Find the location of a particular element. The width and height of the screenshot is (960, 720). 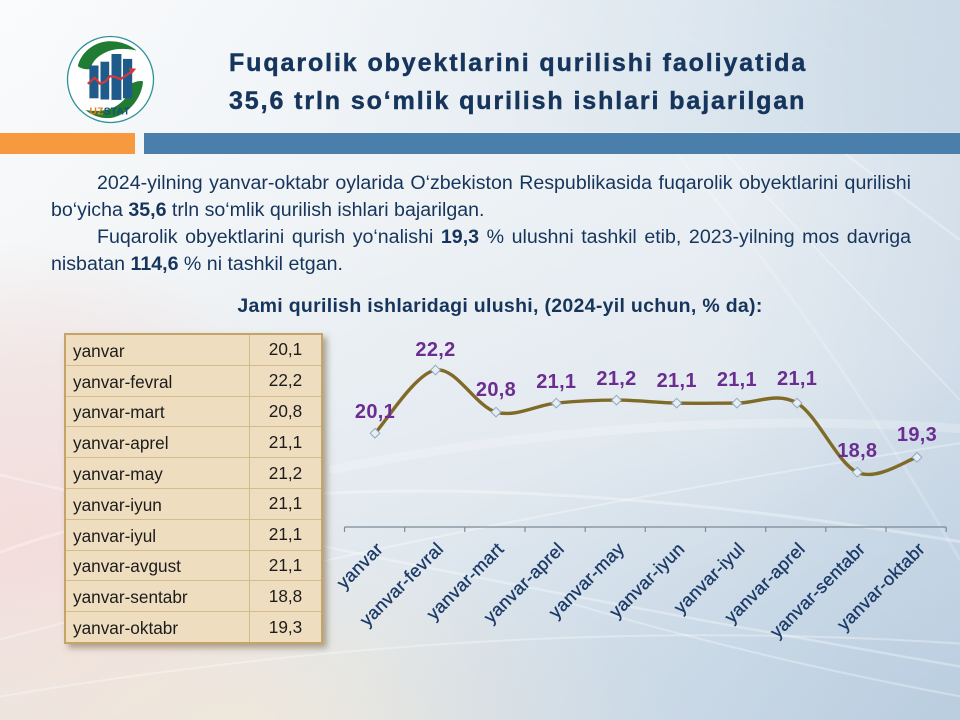

svg-text: yanvar is located at coordinates (360, 566).